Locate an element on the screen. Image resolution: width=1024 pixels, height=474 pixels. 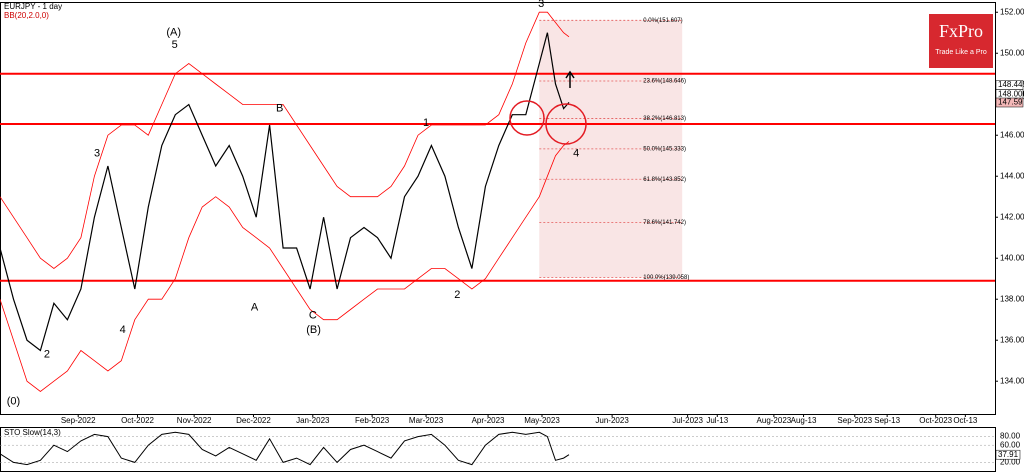
fibonacci-label: 61.8%(143.852) is located at coordinates (664, 180).